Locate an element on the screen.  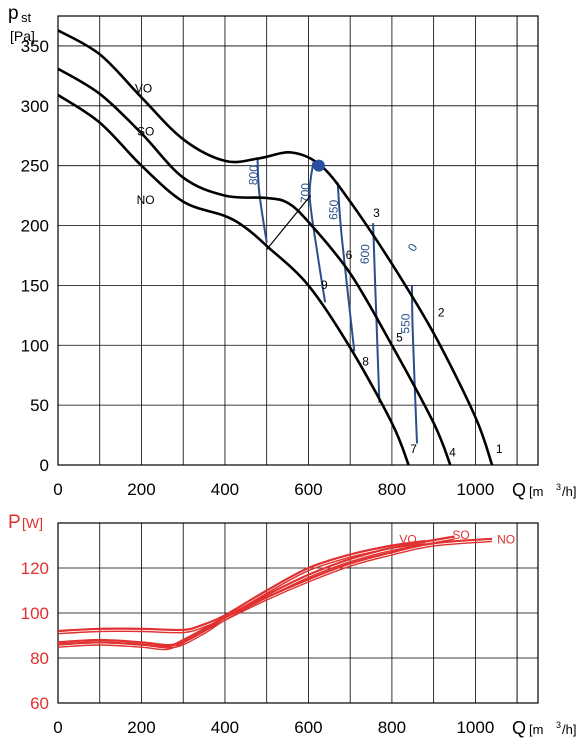
y-axis-unit: [Pa] is located at coordinates (22, 36).